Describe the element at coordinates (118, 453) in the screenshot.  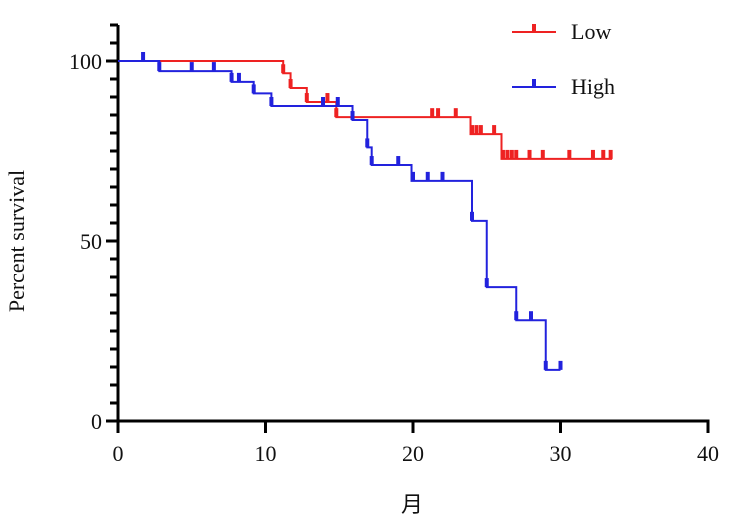
I see `x-tick-label: 0` at that location.